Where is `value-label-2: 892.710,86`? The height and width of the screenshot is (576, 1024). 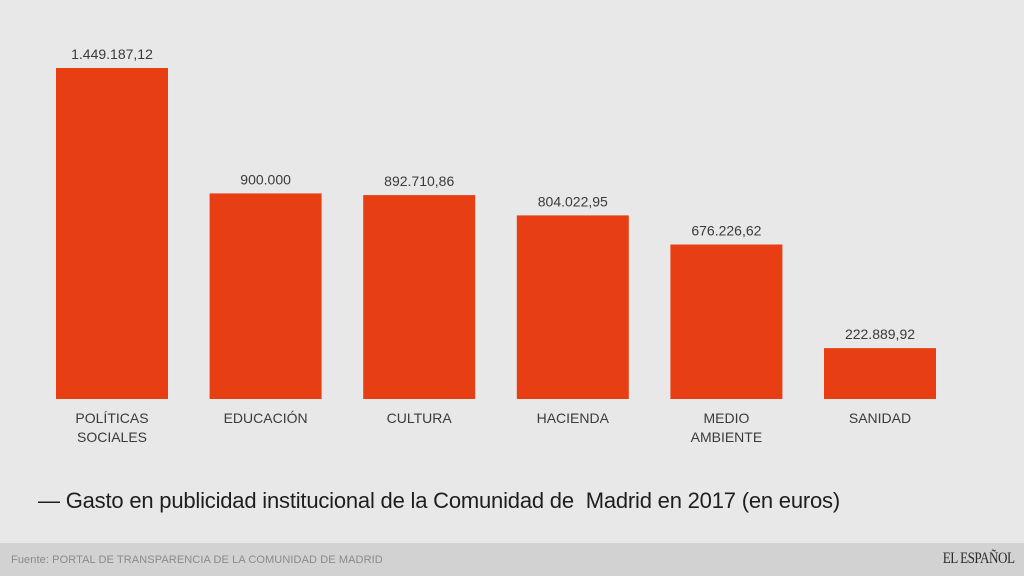
value-label-2: 892.710,86 is located at coordinates (419, 181).